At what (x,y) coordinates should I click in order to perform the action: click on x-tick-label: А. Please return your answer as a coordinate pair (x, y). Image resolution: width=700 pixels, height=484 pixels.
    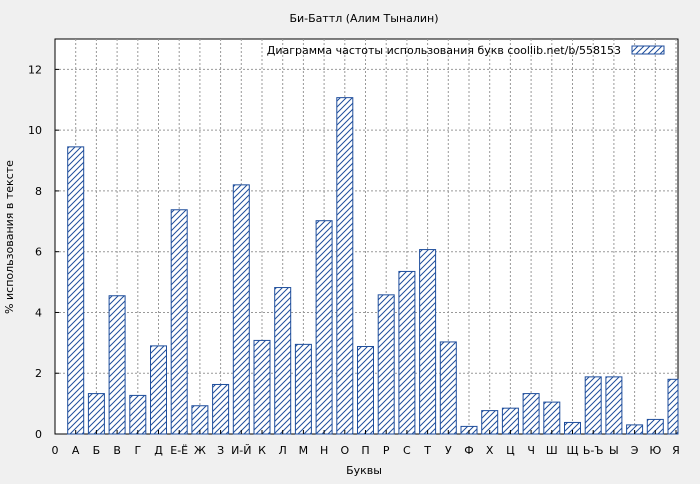
    Looking at the image, I should click on (76, 450).